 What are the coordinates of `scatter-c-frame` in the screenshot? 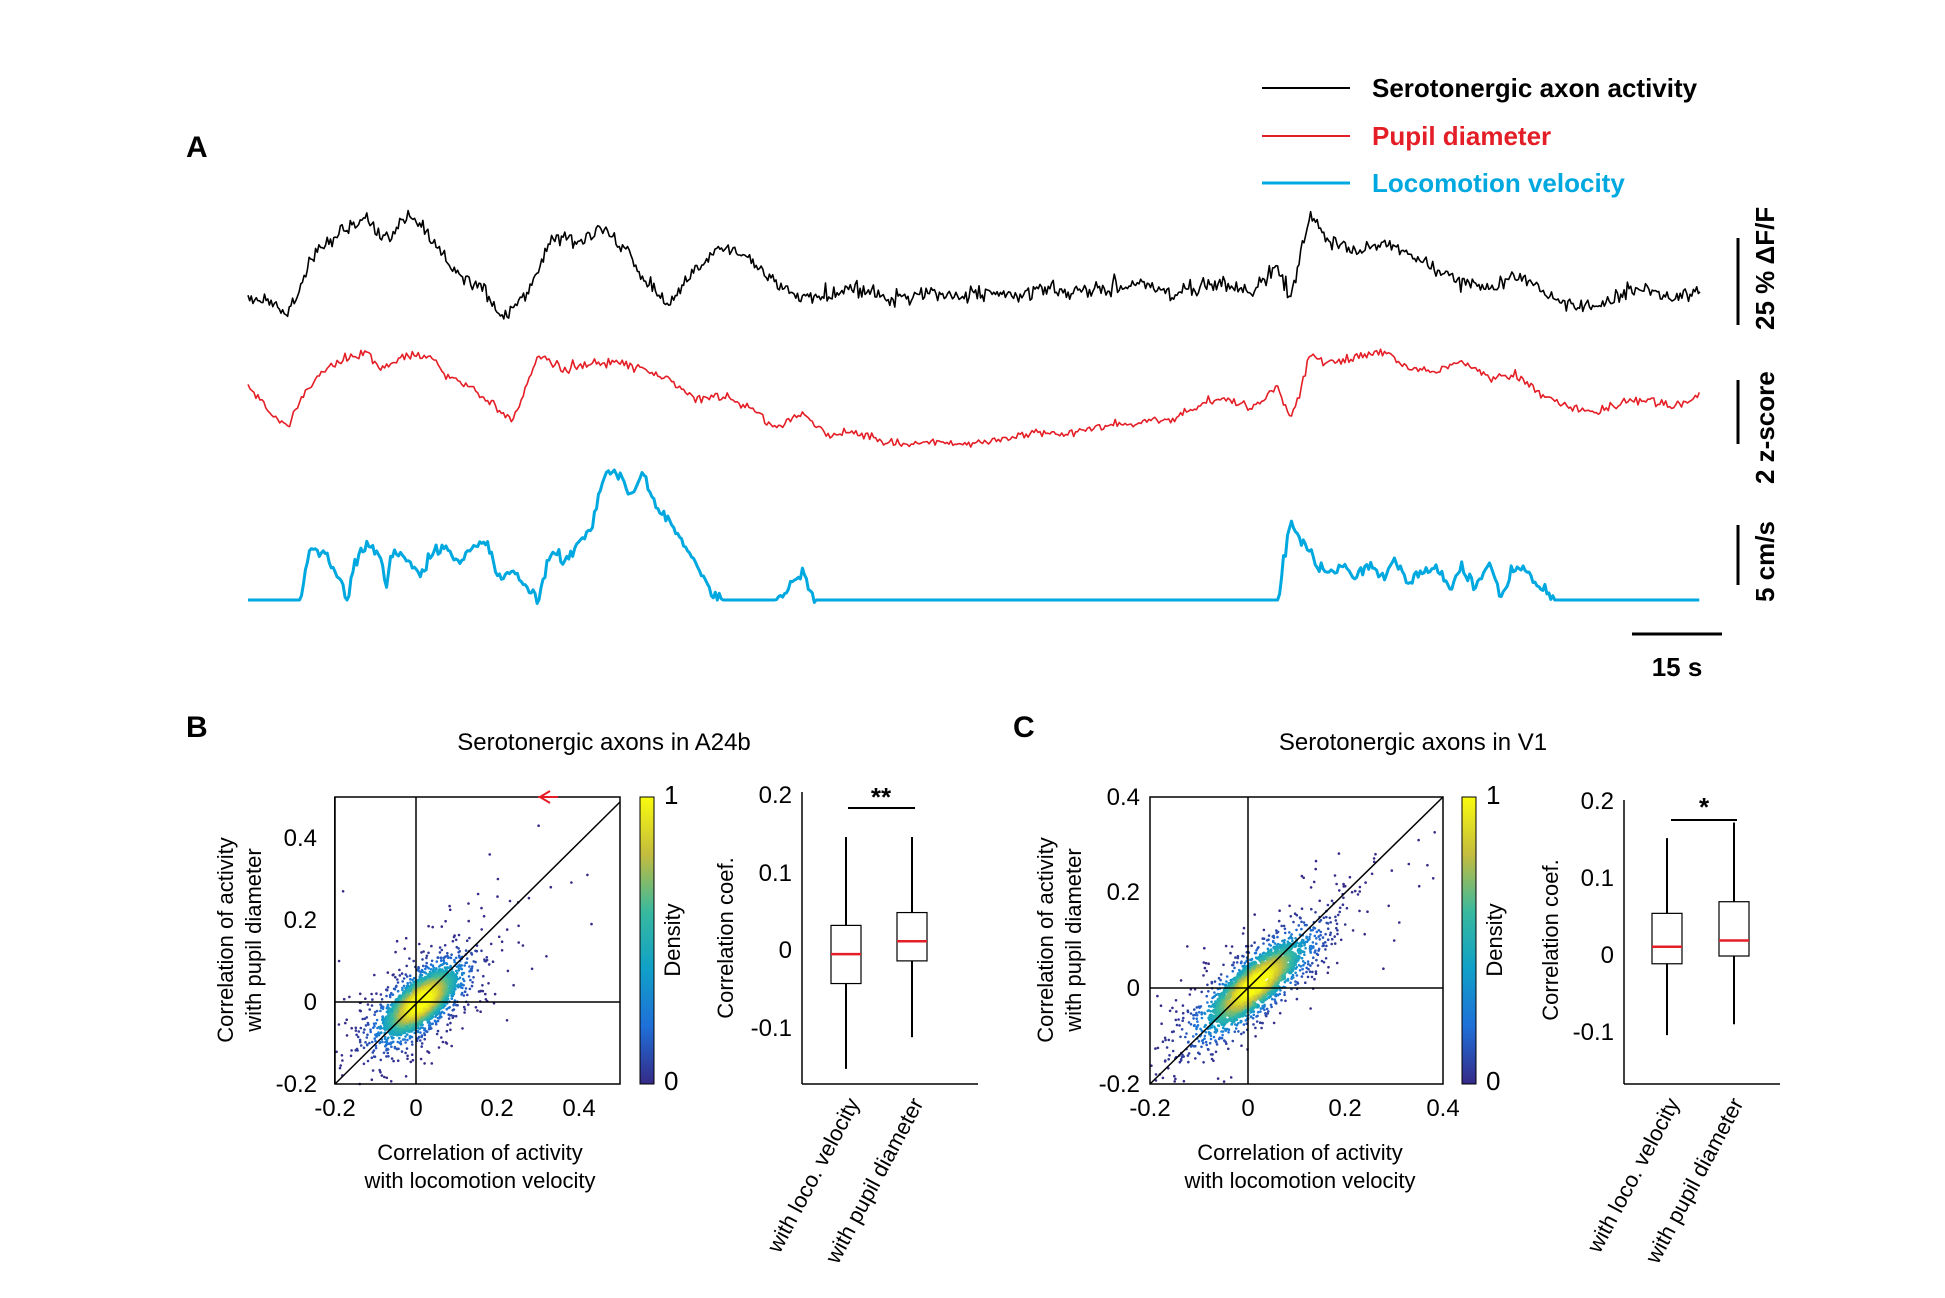 It's located at (1296, 940).